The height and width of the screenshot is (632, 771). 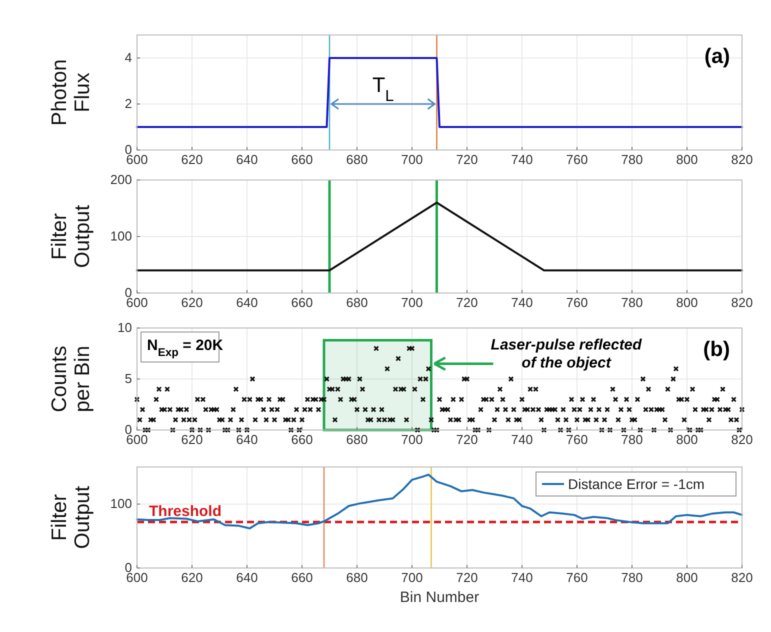 I want to click on line-series, so click(x=439, y=502).